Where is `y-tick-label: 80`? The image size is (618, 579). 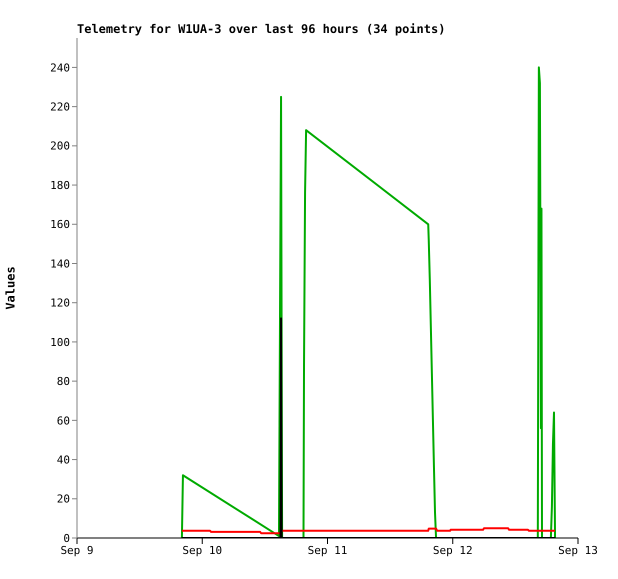 y-tick-label: 80 is located at coordinates (63, 381).